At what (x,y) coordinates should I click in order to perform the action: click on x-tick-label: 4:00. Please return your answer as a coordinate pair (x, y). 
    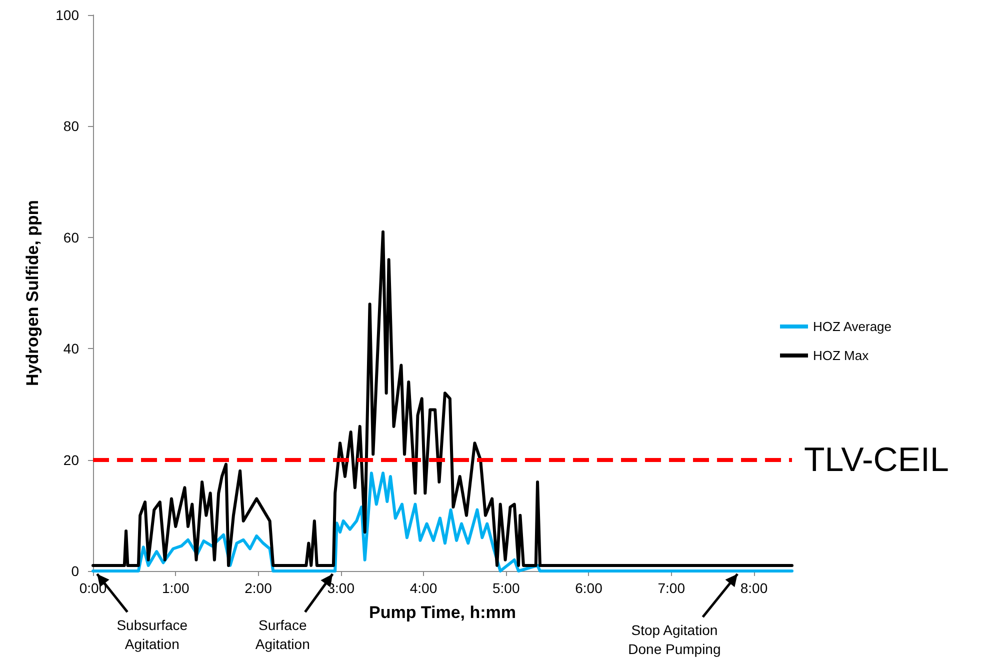
    Looking at the image, I should click on (424, 588).